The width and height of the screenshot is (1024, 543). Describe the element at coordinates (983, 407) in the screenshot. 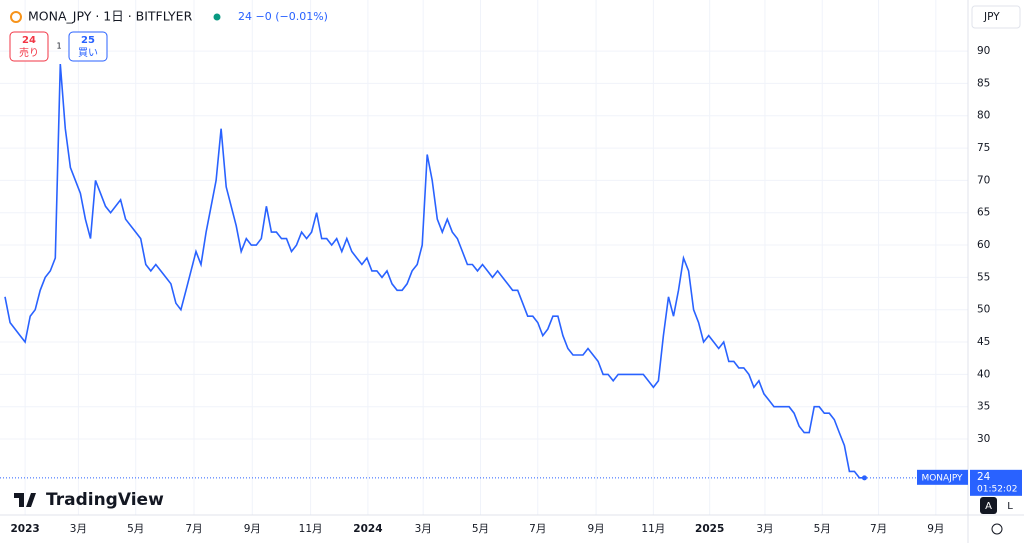

I see `y-tick-label: 35` at that location.